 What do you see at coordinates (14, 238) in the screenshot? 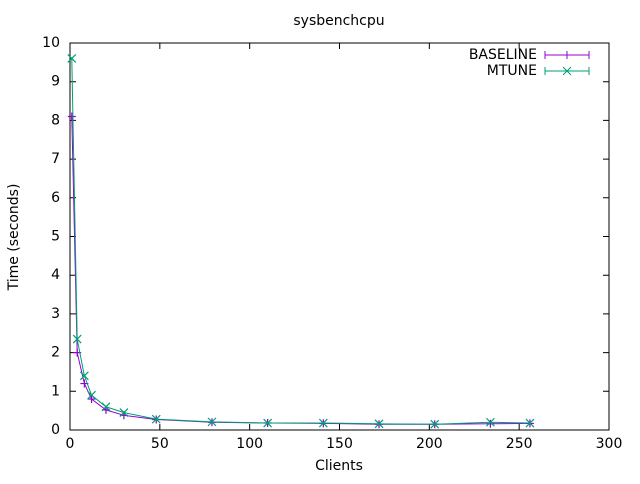
I see `y-axis-label: Time (seconds)` at bounding box center [14, 238].